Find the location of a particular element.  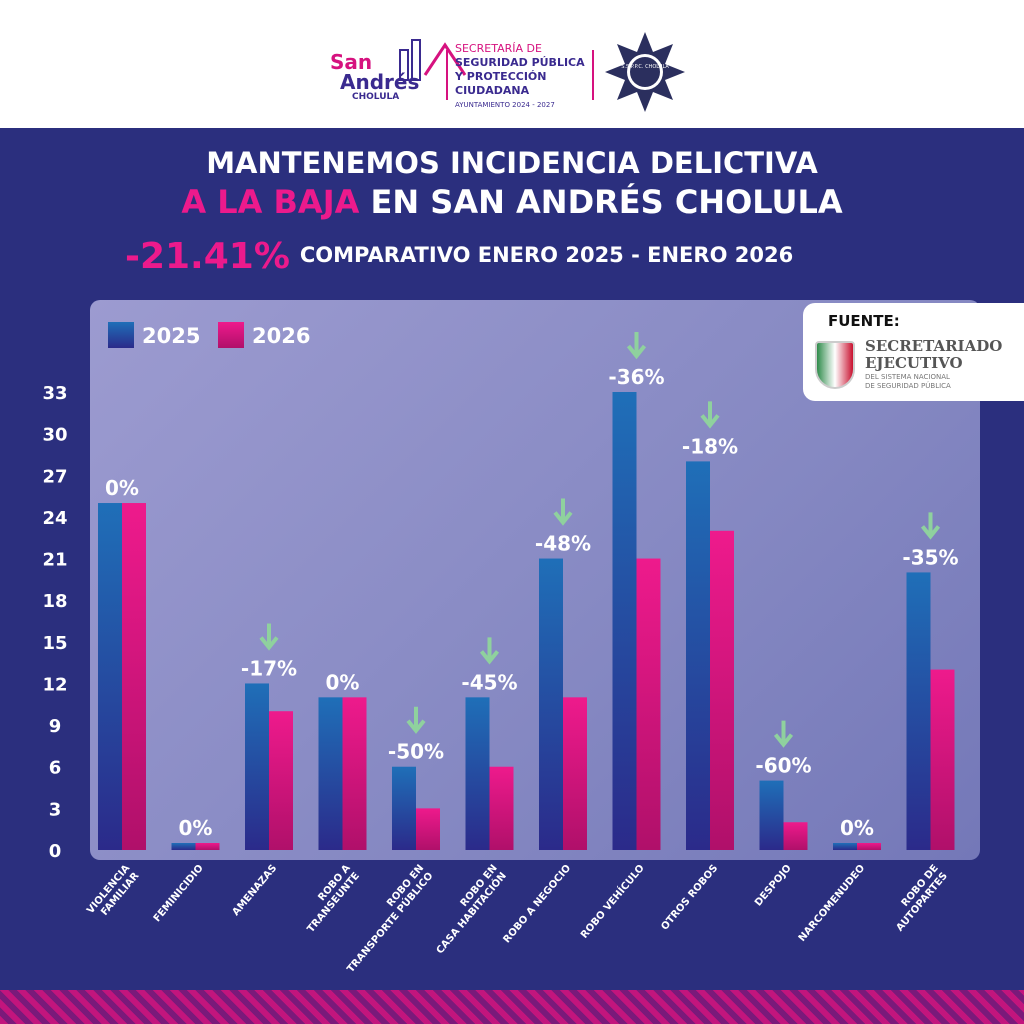

change-label: -60% is located at coordinates (783, 766).